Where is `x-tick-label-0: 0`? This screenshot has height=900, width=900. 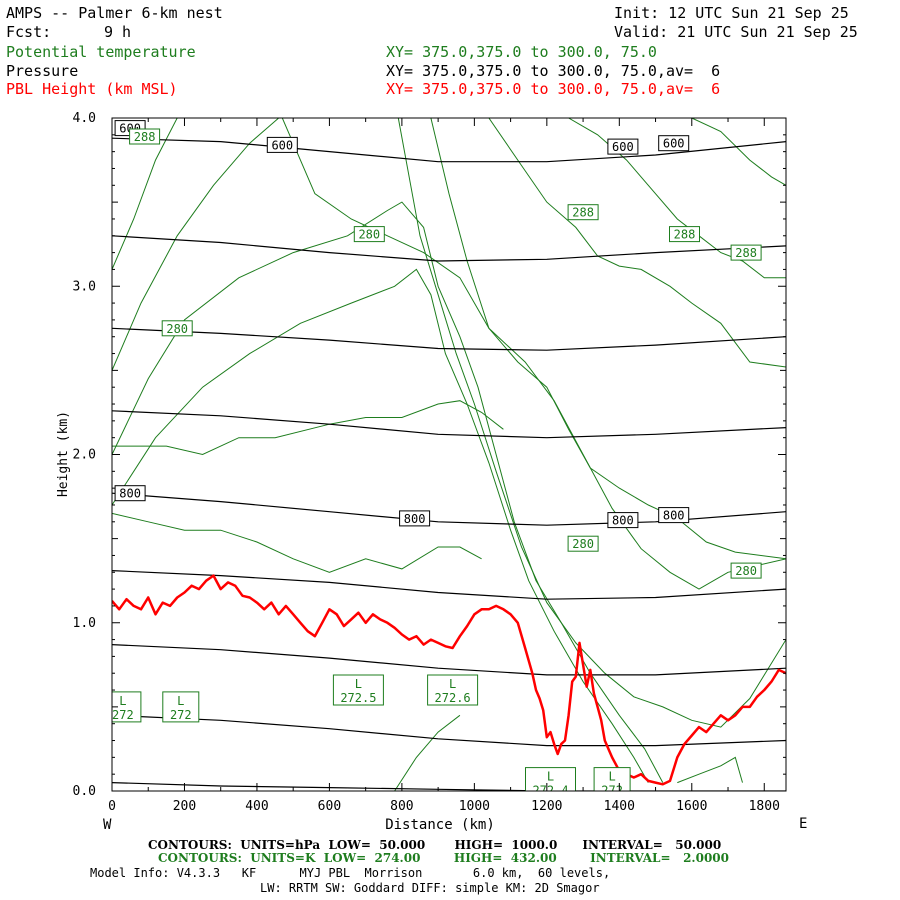 x-tick-label-0: 0 is located at coordinates (112, 806).